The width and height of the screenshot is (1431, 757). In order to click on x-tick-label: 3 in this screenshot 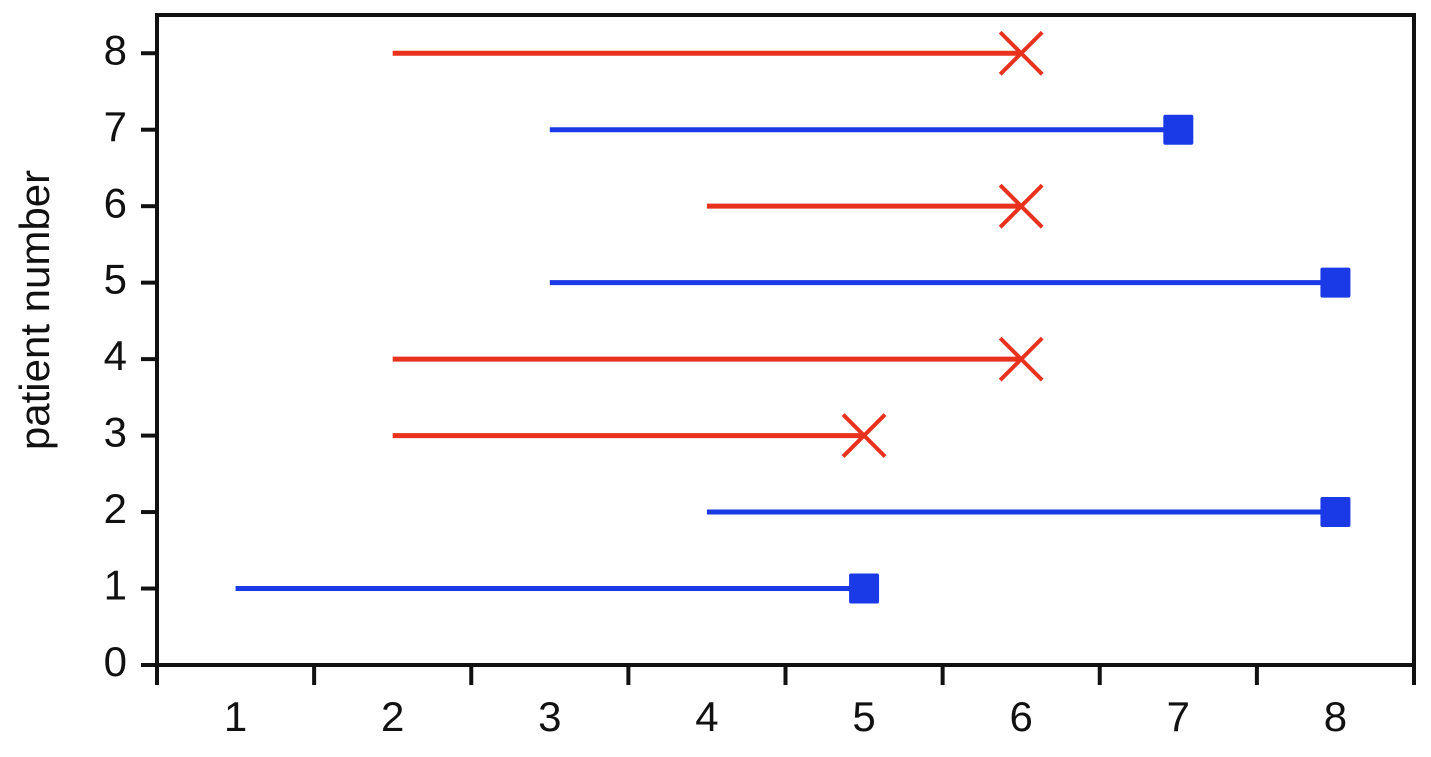, I will do `click(549, 716)`.